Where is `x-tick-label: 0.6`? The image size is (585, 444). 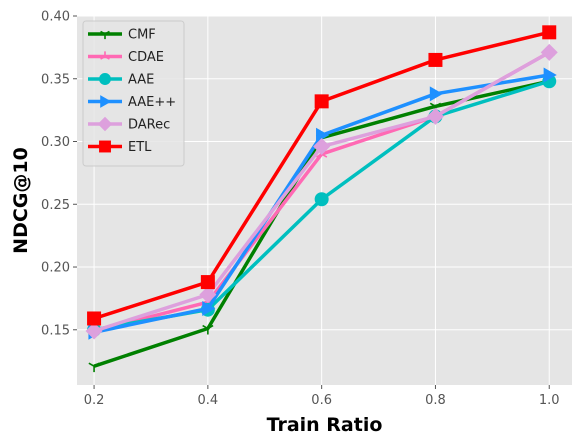
x-tick-label: 0.6 is located at coordinates (321, 400).